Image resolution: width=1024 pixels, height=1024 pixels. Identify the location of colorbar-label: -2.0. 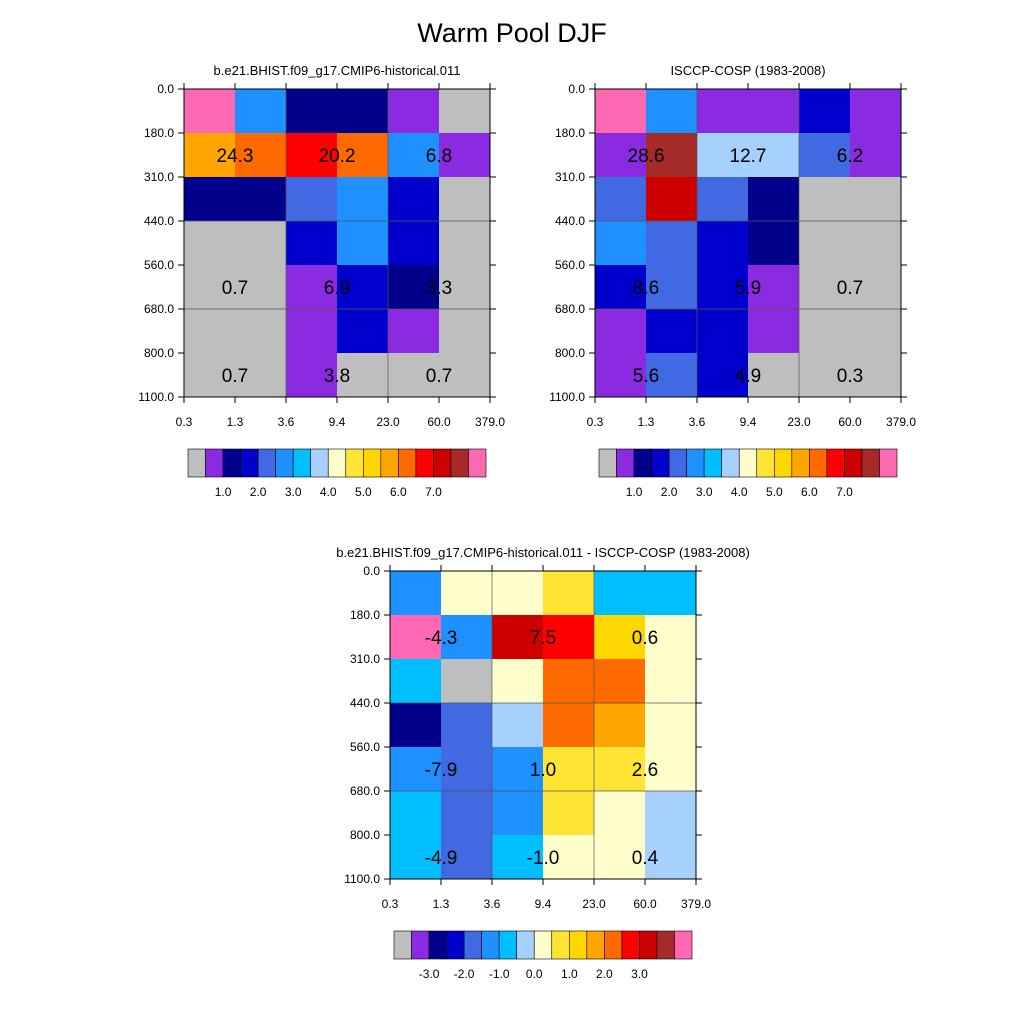
(464, 974).